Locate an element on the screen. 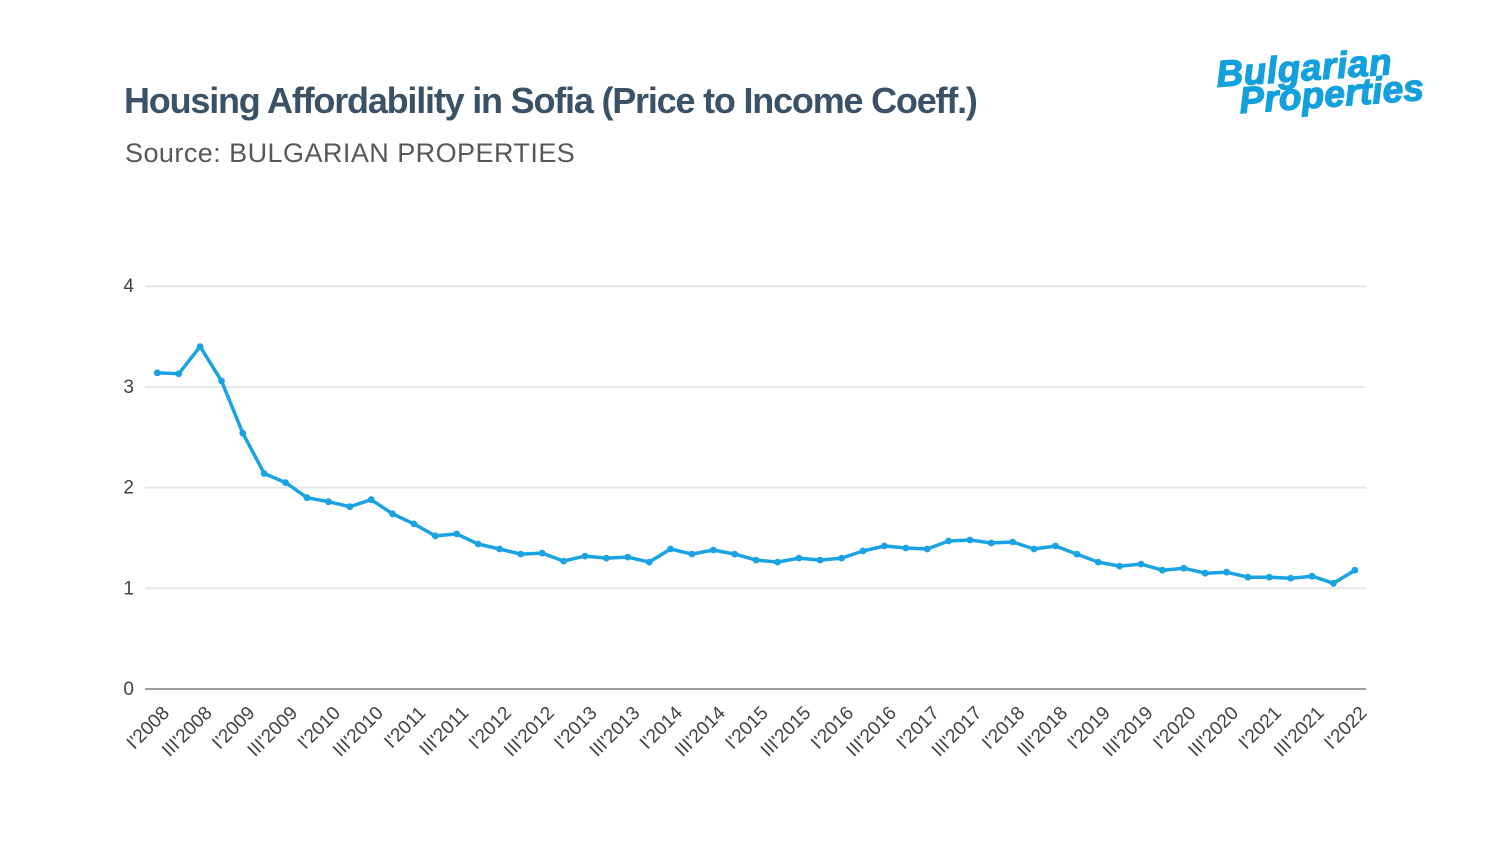 The image size is (1500, 849). svg-text: I'2022 is located at coordinates (1345, 728).